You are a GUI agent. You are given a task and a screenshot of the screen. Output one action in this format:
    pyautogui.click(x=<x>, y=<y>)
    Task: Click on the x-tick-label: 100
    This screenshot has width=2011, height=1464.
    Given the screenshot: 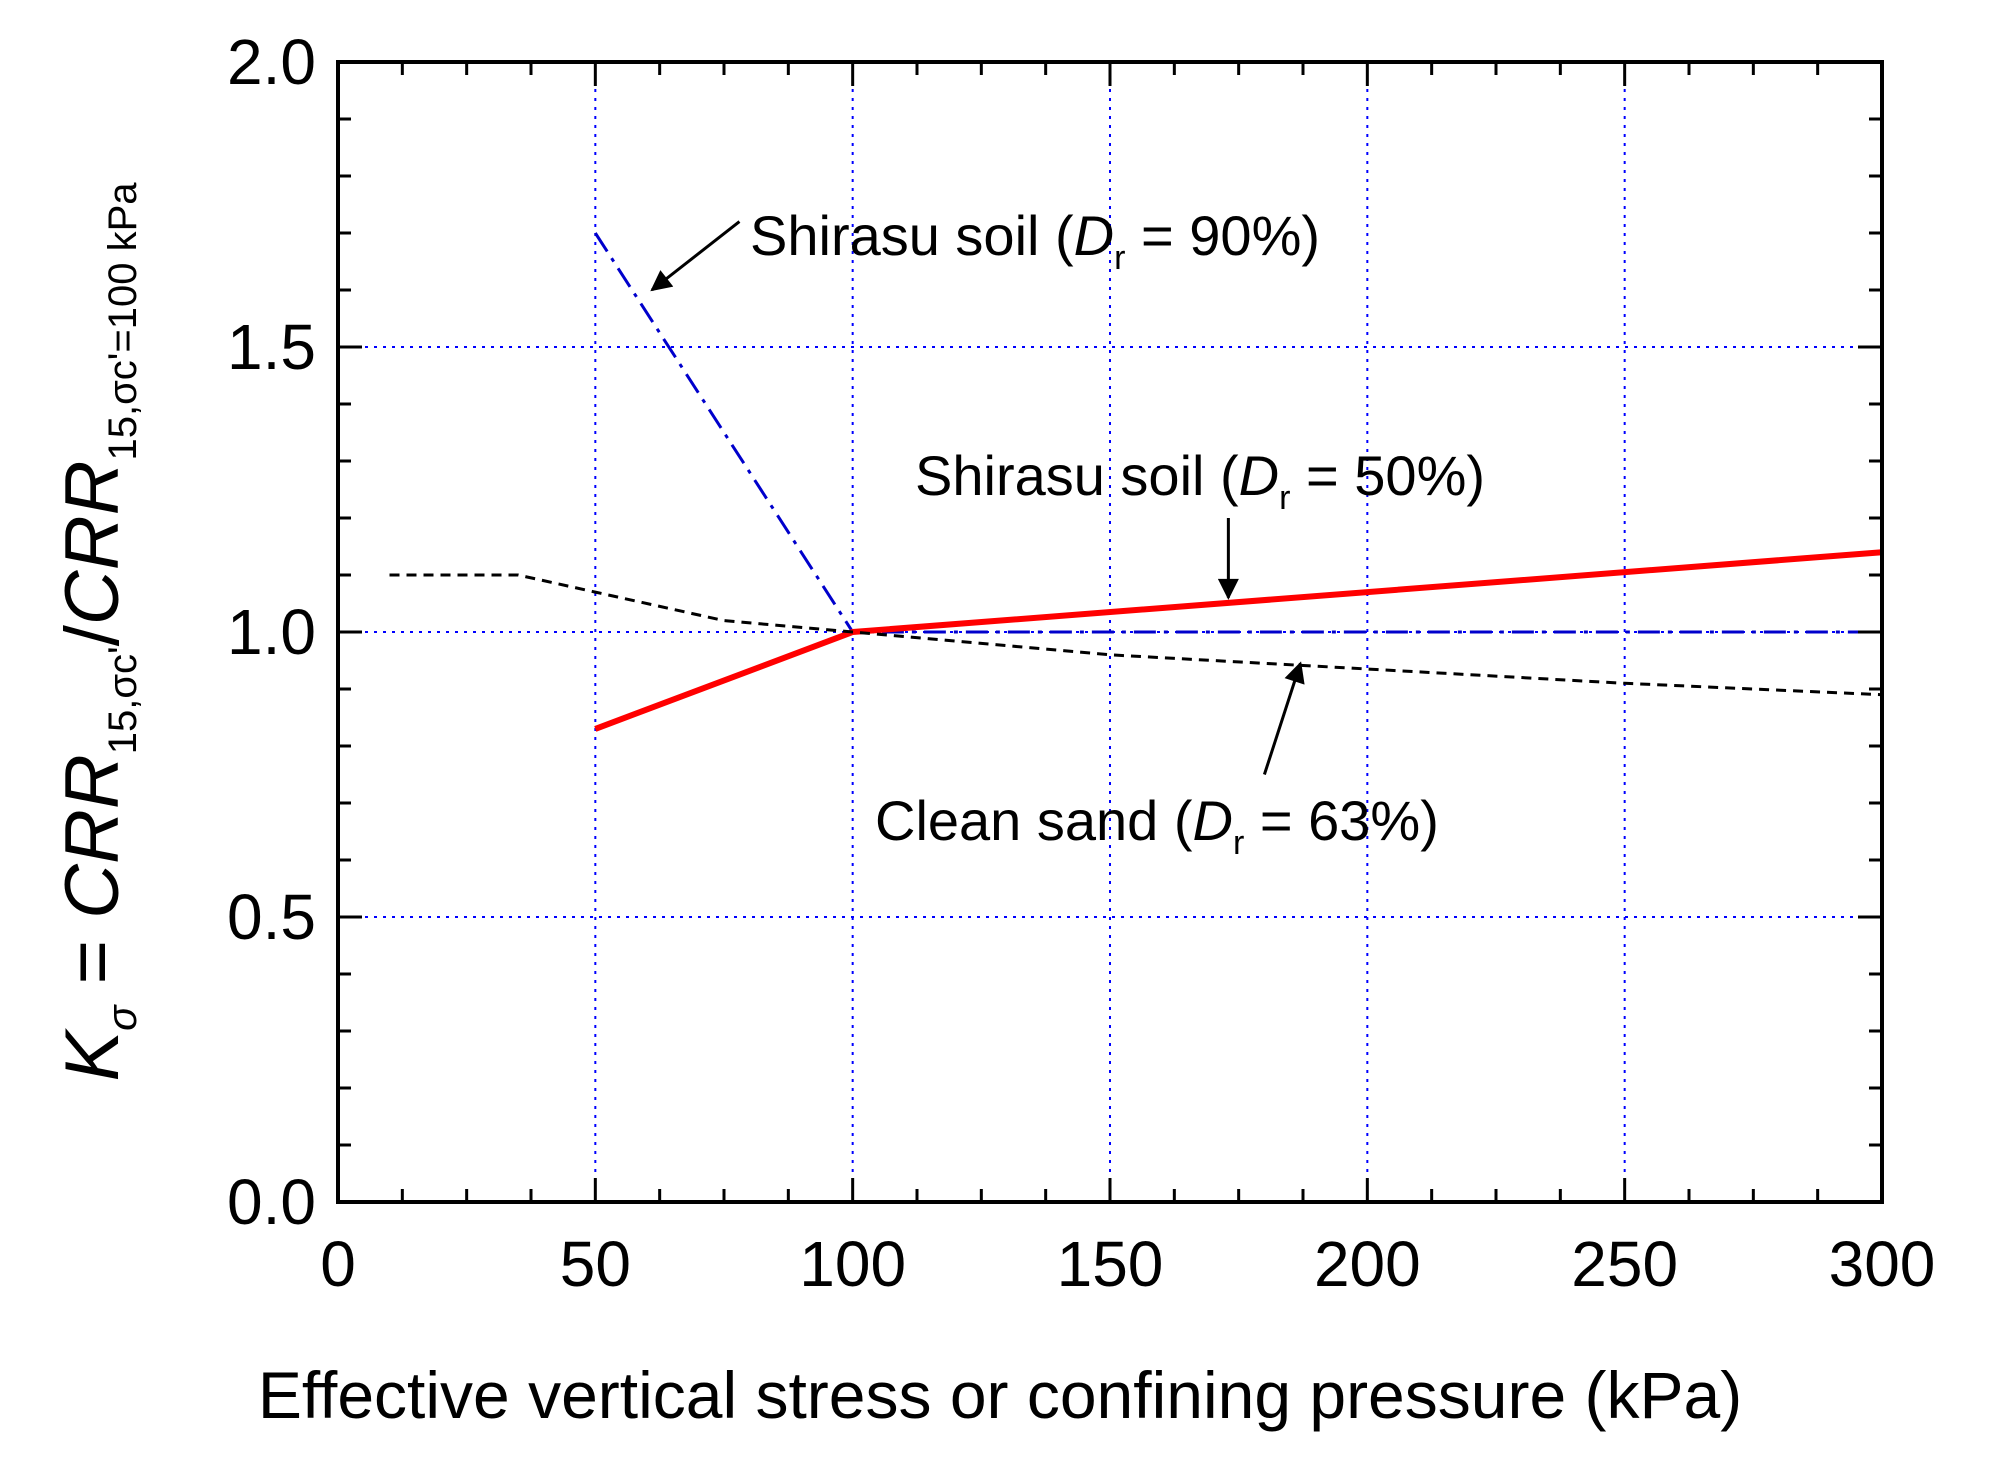 What is the action you would take?
    pyautogui.click(x=852, y=1264)
    